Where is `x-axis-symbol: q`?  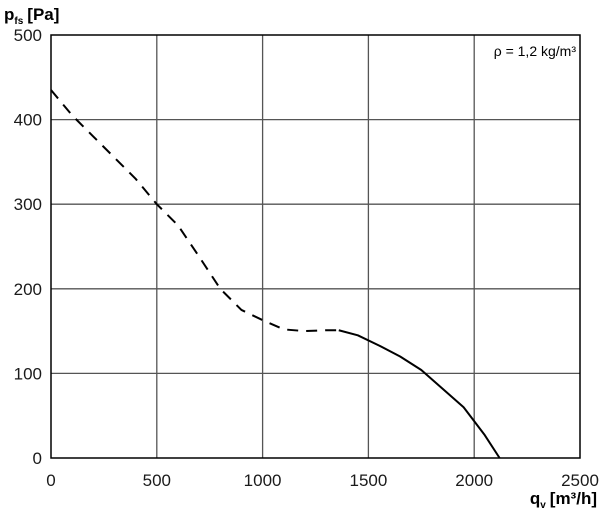
x-axis-symbol: q is located at coordinates (535, 498).